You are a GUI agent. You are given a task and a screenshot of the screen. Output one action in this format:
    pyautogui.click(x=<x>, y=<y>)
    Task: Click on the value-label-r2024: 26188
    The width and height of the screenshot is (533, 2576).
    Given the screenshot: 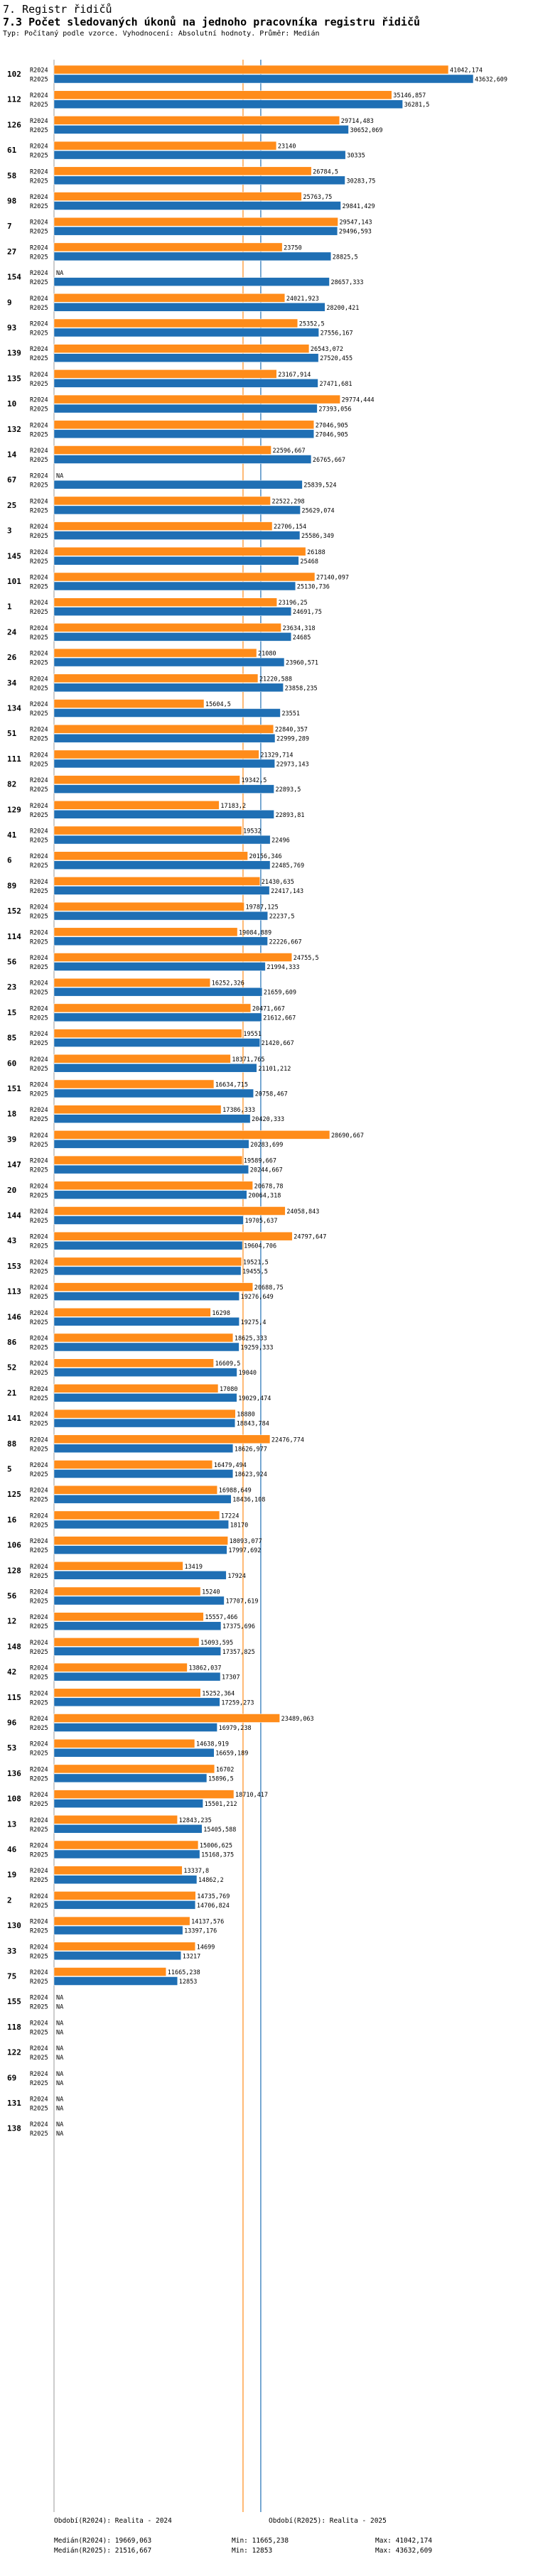 What is the action you would take?
    pyautogui.click(x=316, y=552)
    